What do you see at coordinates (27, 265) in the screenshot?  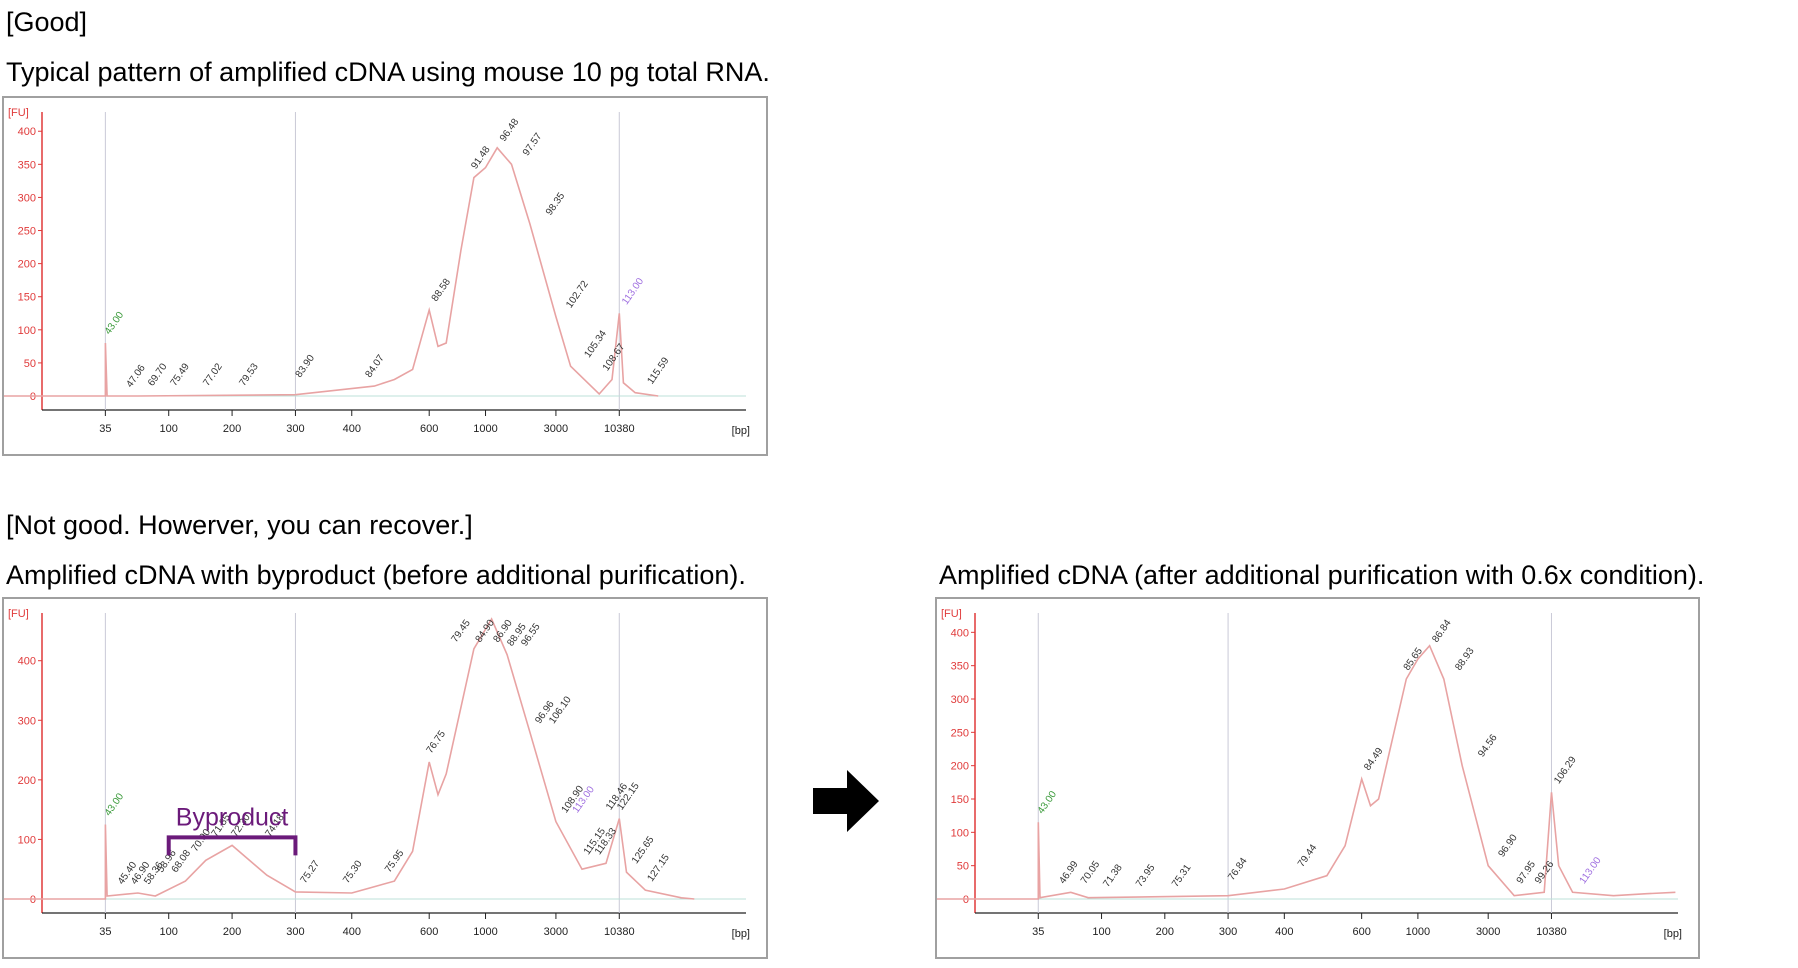 I see `y-tick-label: 200` at bounding box center [27, 265].